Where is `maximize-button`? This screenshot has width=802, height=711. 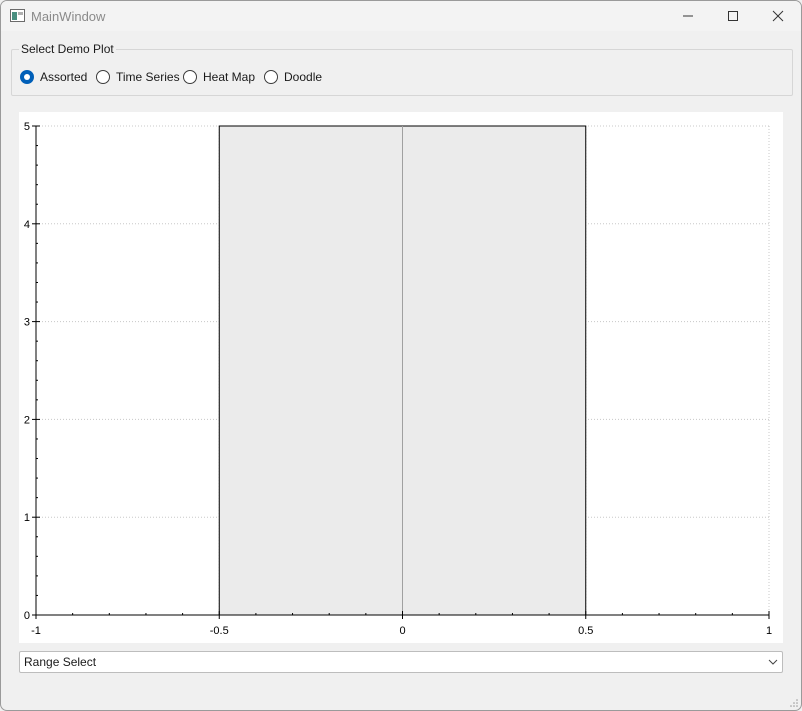 maximize-button is located at coordinates (733, 16).